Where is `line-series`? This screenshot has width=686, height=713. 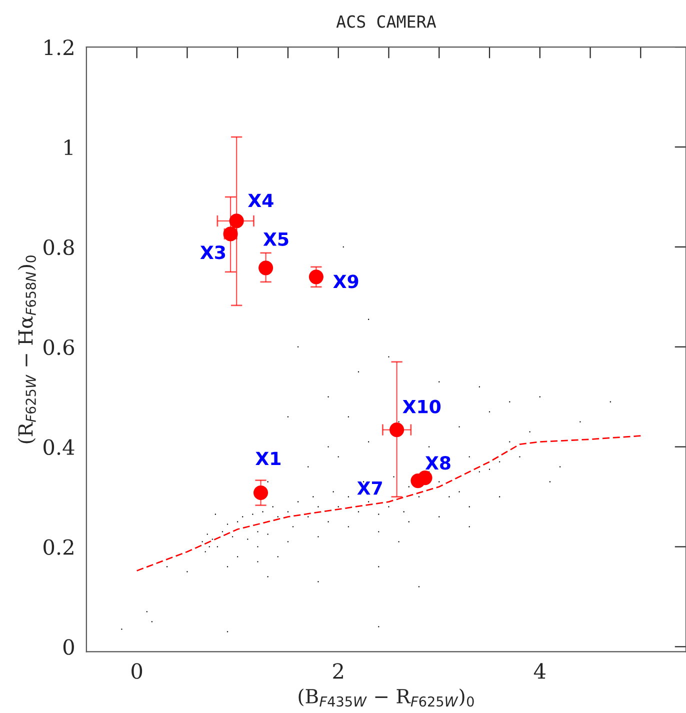 line-series is located at coordinates (389, 503).